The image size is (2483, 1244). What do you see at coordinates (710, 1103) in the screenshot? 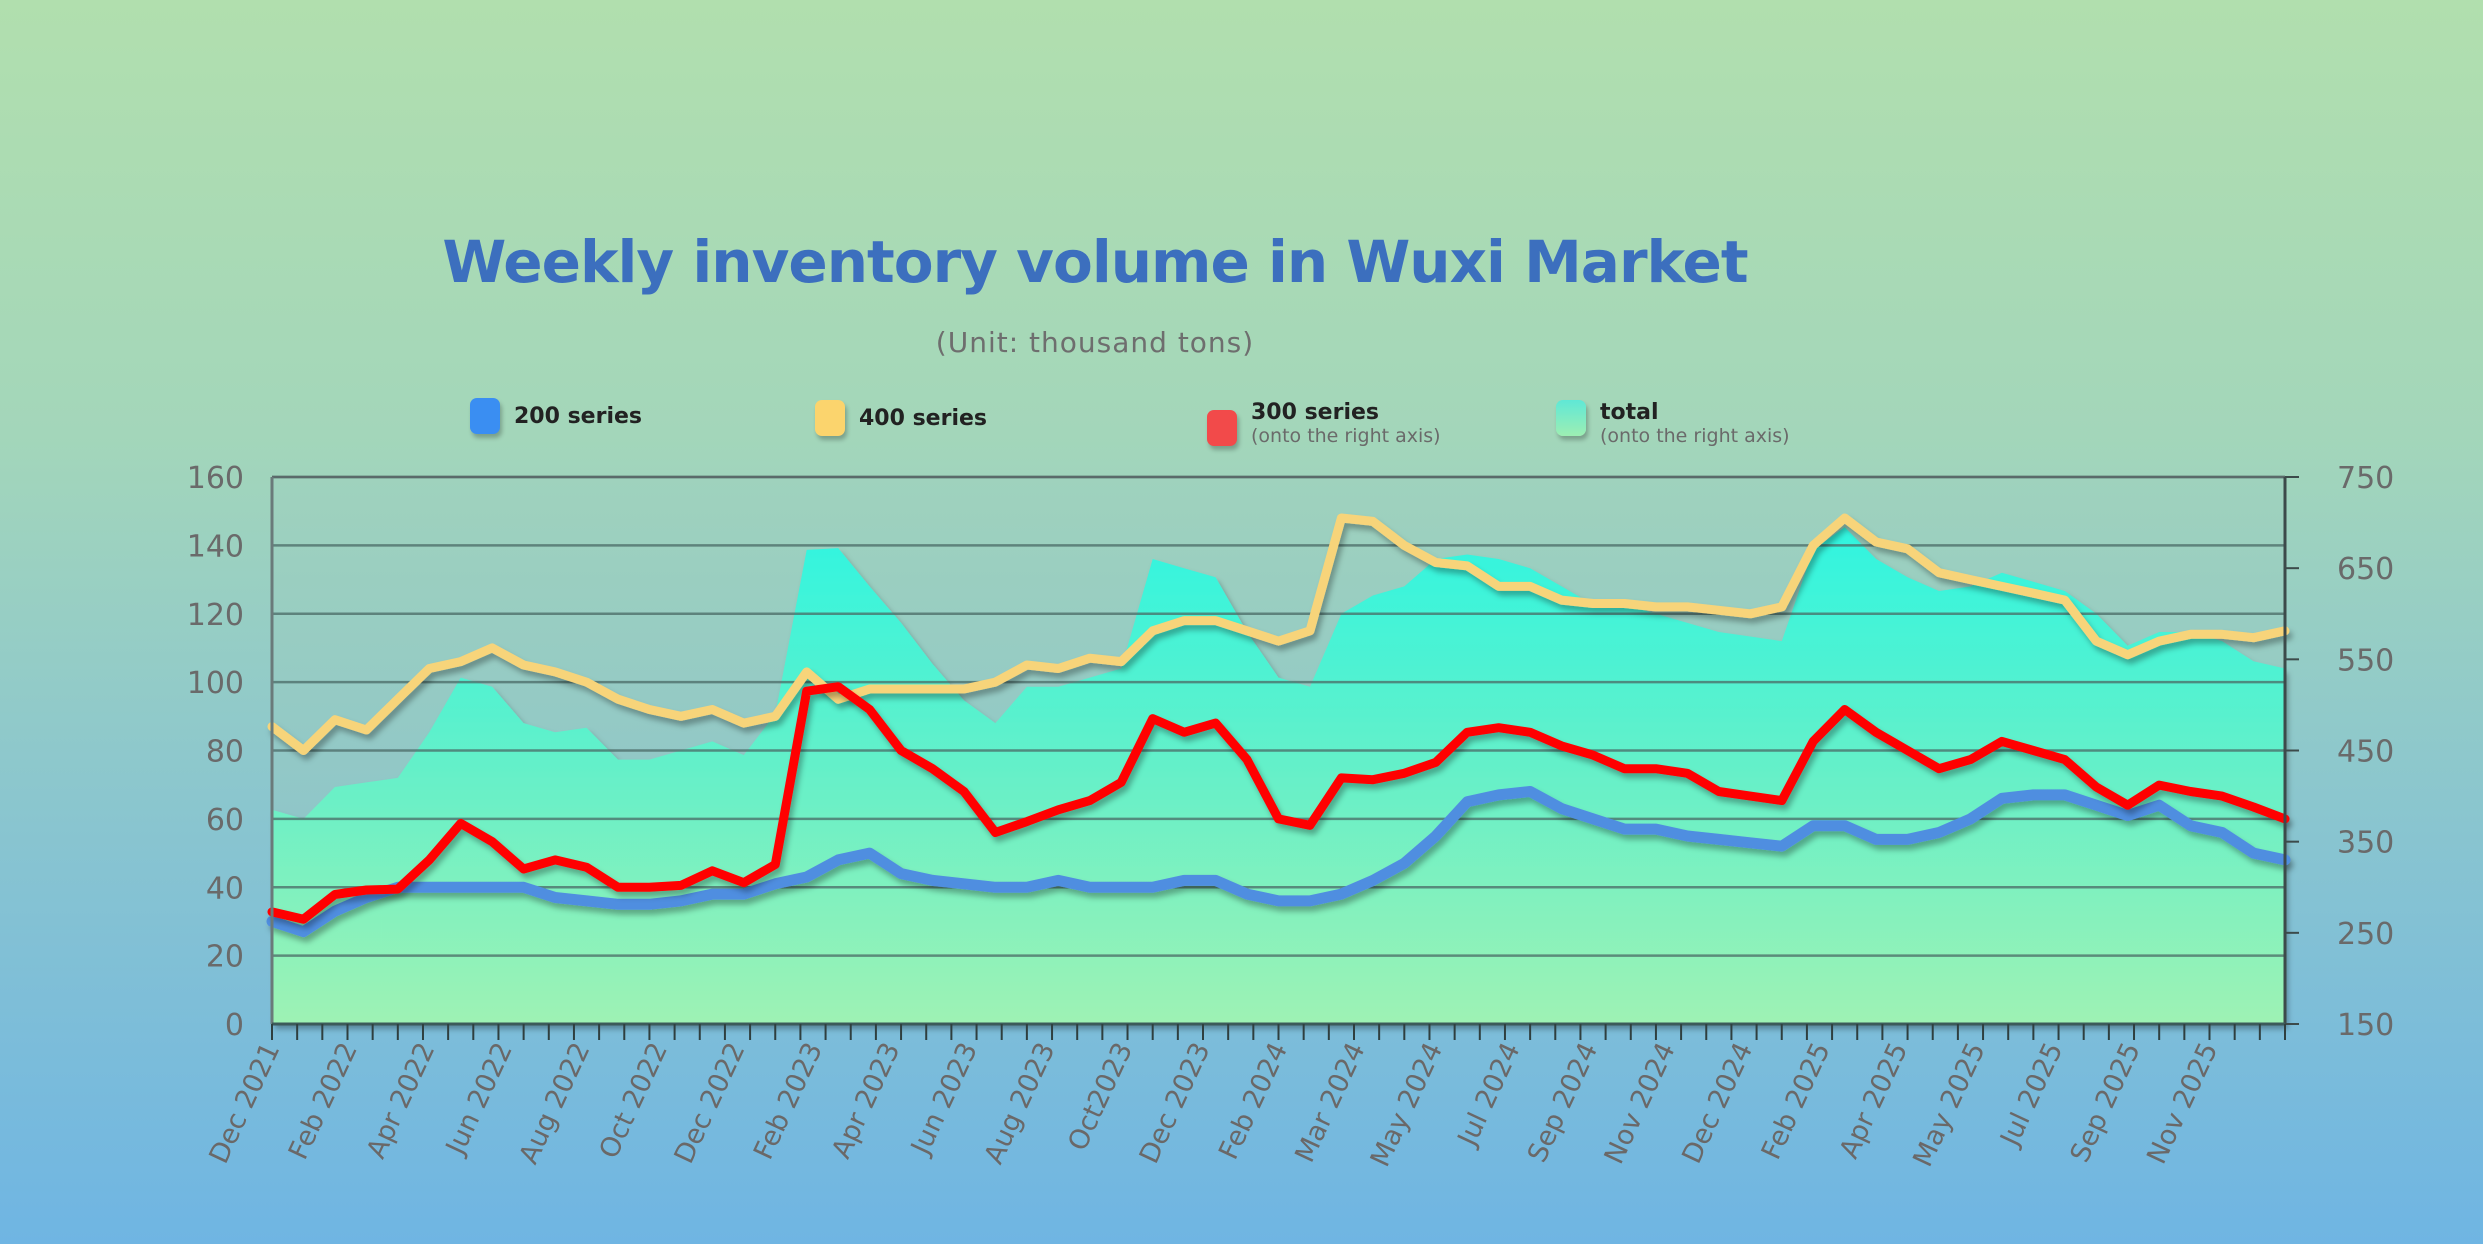
I see `x-tick-label: Dec 2022` at bounding box center [710, 1103].